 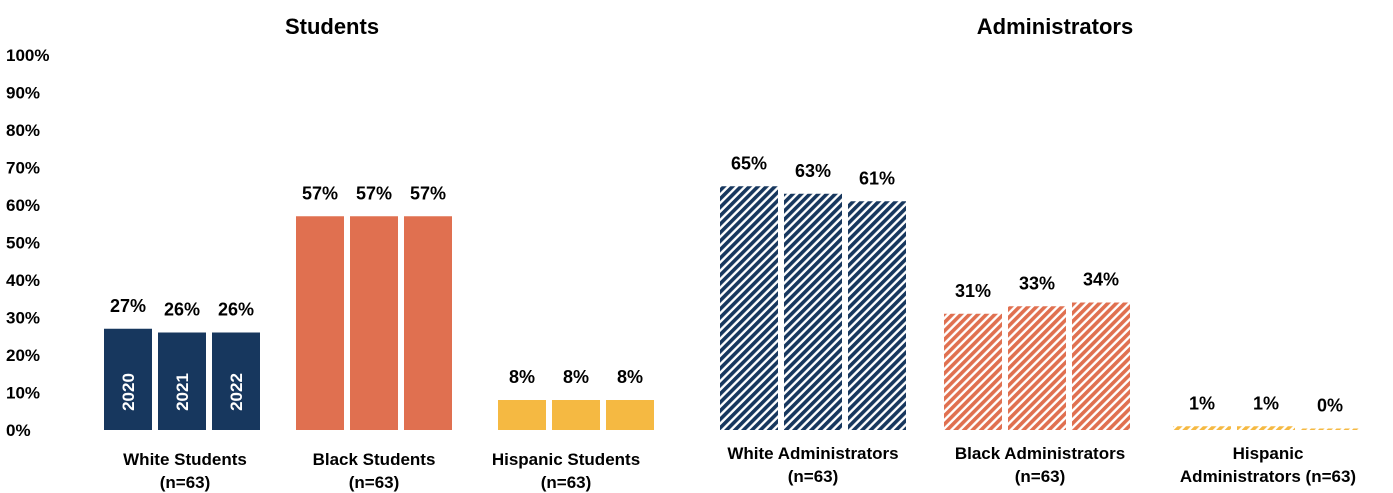 I want to click on panel-title: Students, so click(x=332, y=26).